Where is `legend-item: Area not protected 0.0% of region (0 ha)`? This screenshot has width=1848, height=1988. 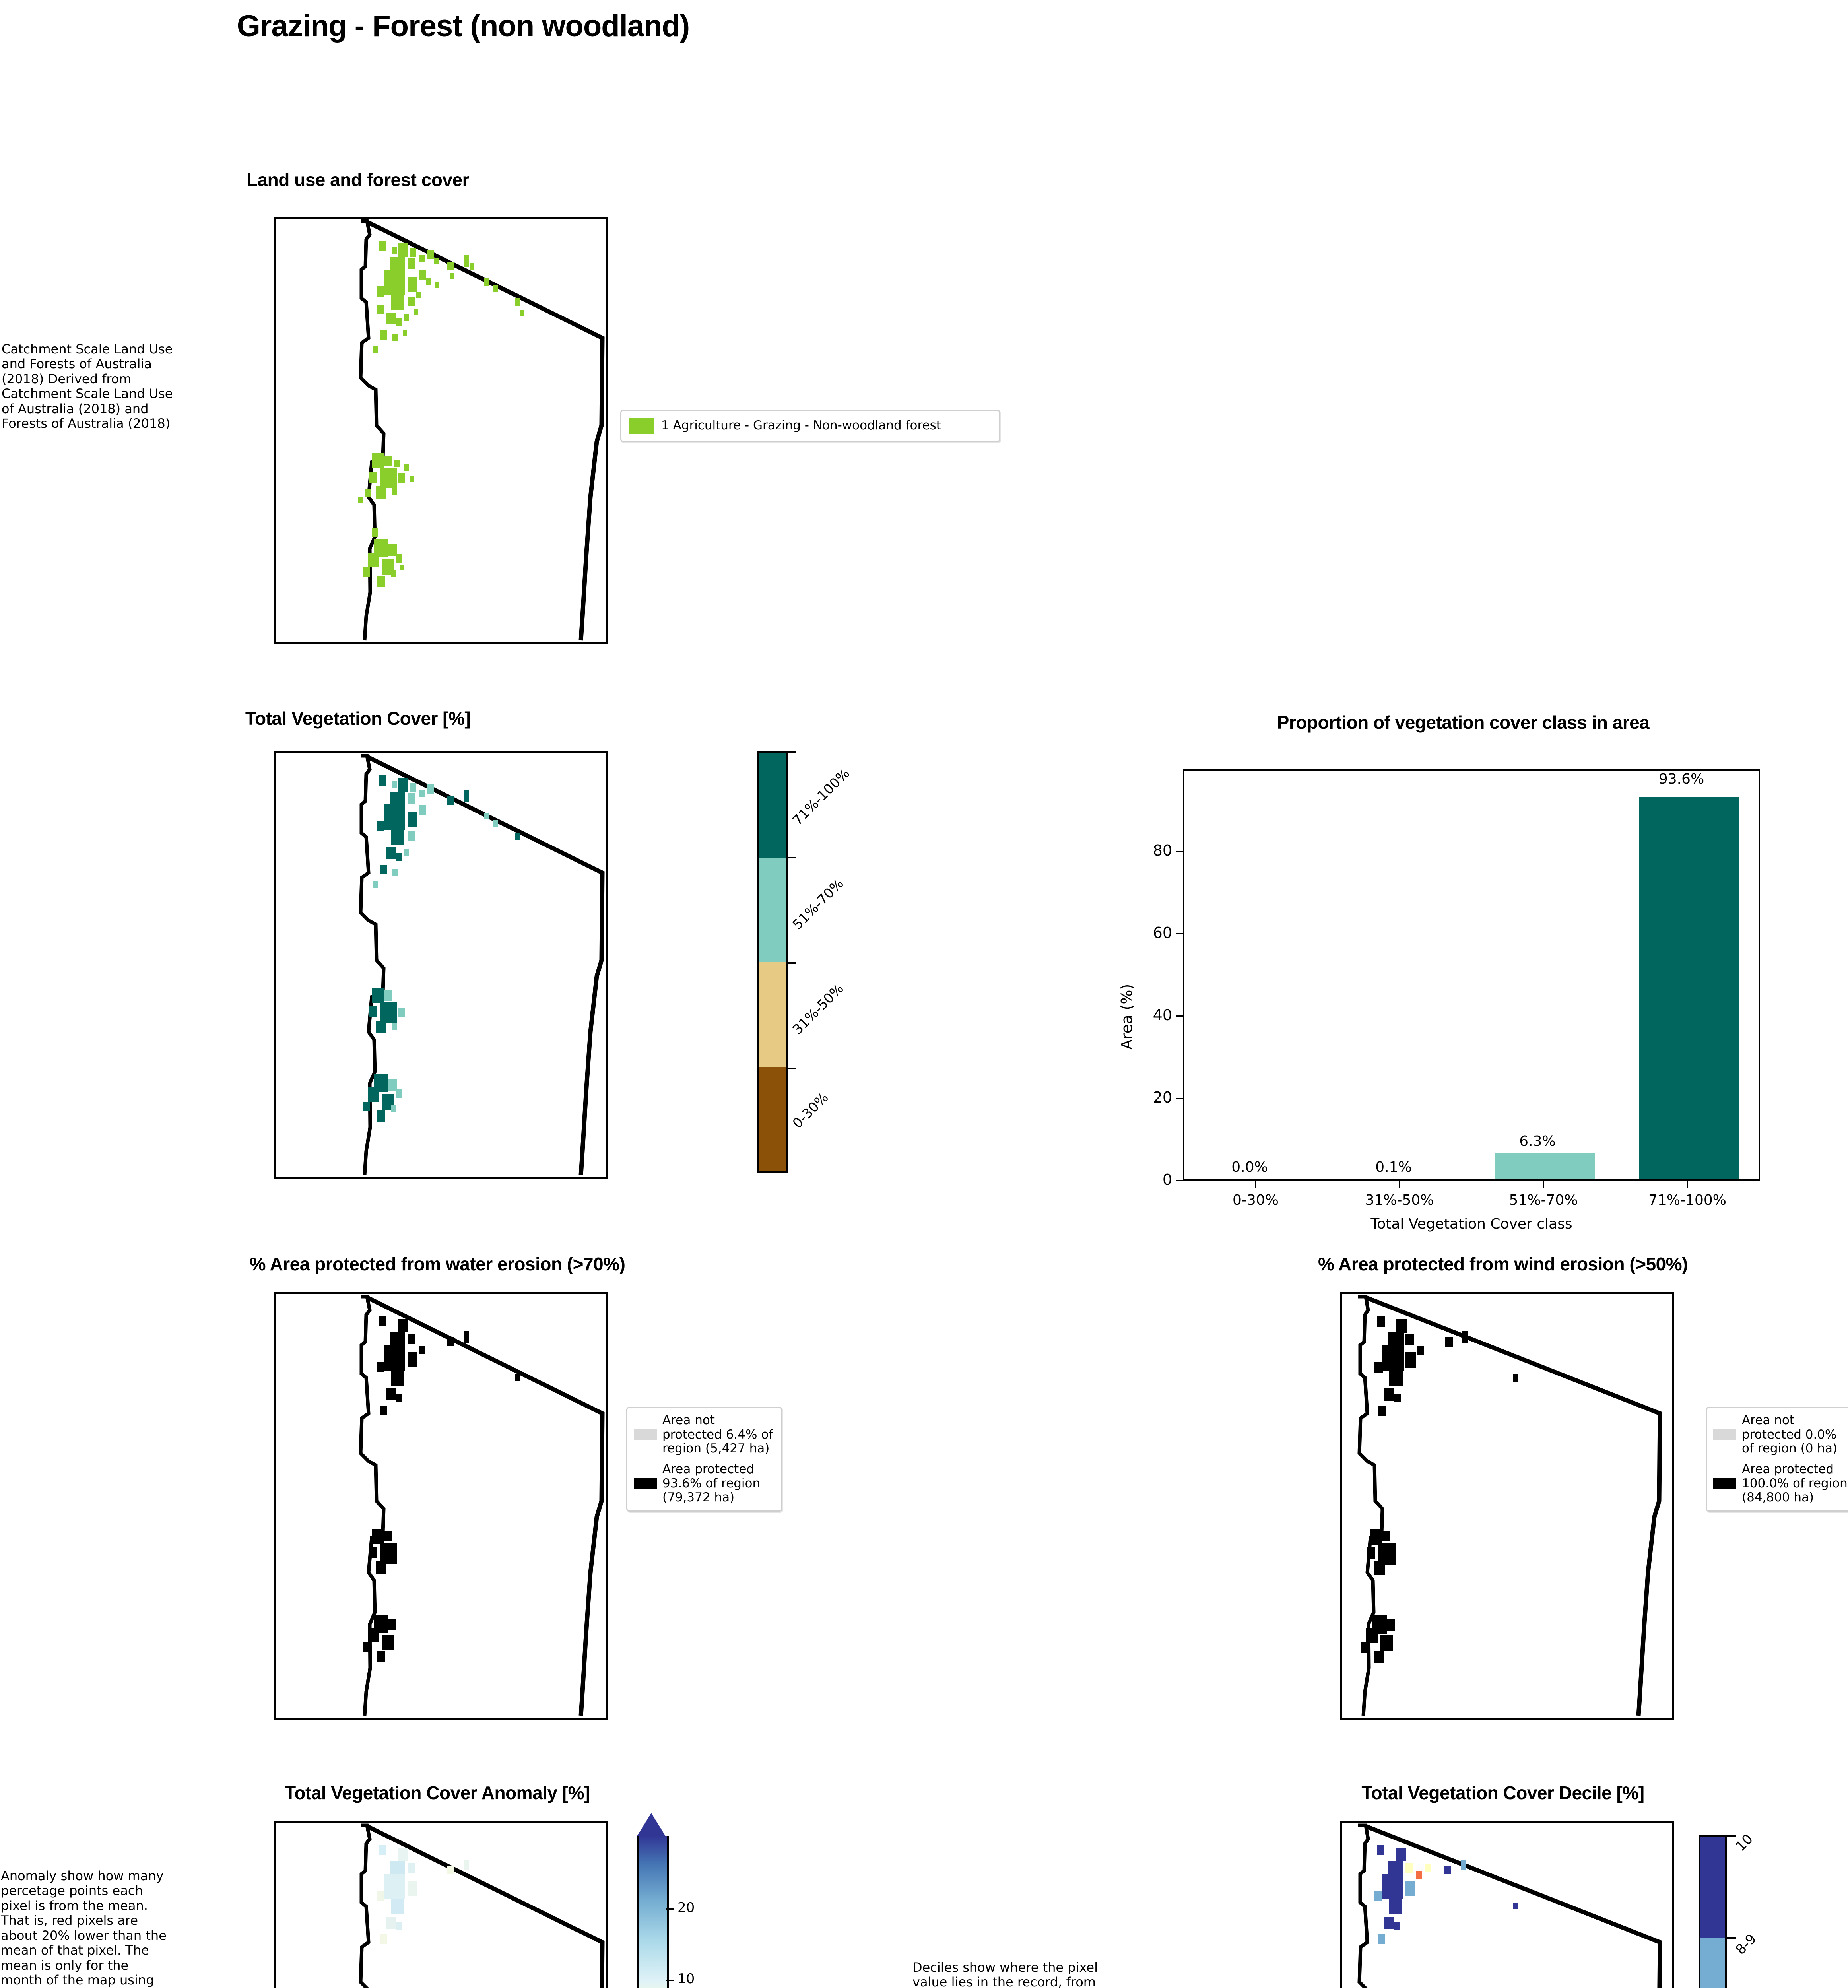
legend-item: Area not protected 0.0% of region (0 ha) is located at coordinates (1780, 1434).